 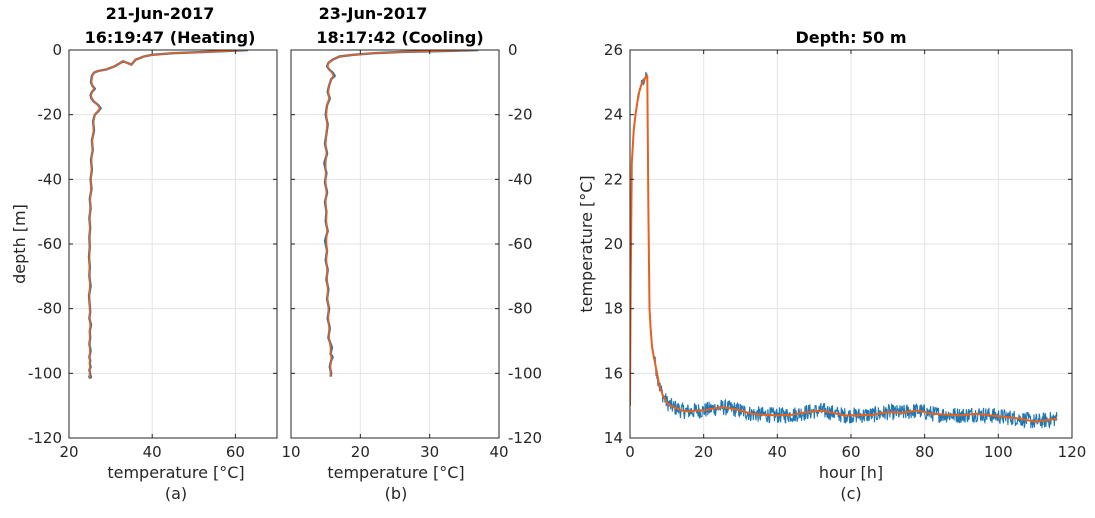 I want to click on panel-a-title-line1: 21-Jun-2017, so click(x=160, y=13).